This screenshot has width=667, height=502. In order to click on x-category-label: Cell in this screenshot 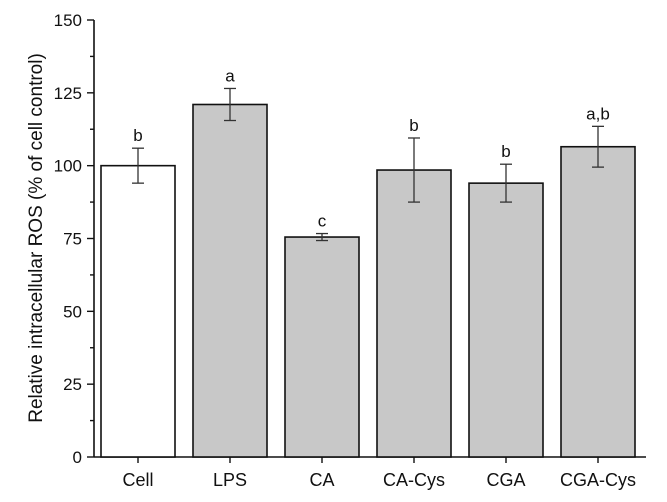, I will do `click(137, 480)`.